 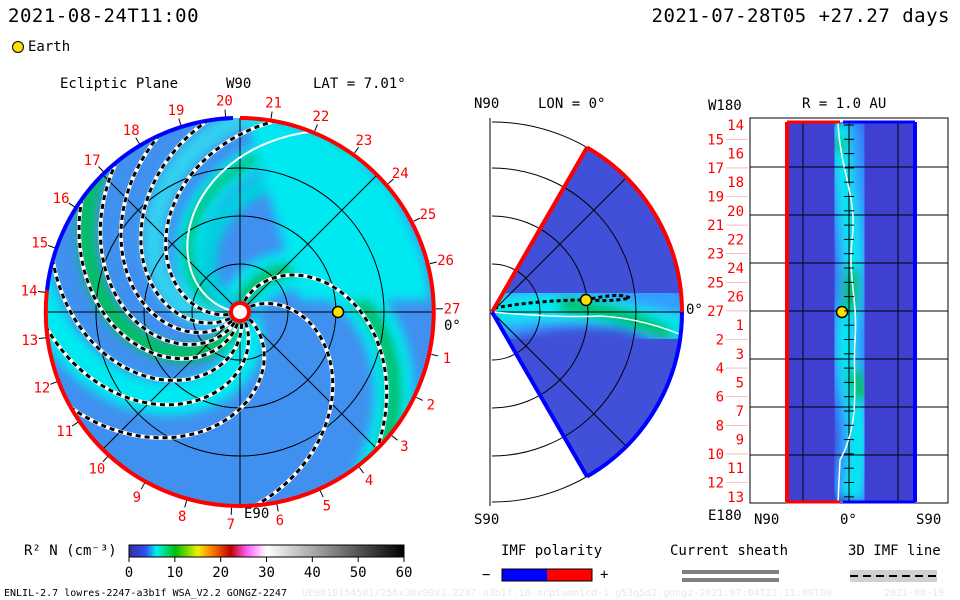 I want to click on meridional-angle-label: 0°, so click(x=694, y=310).